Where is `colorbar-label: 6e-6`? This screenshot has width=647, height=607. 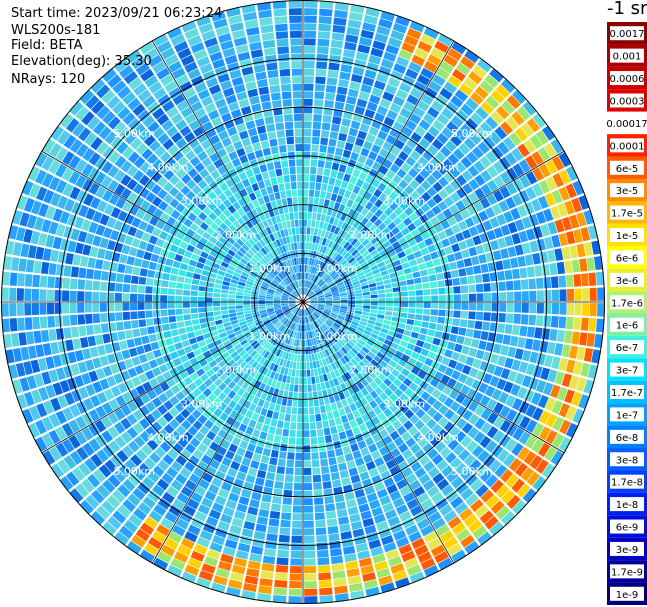 colorbar-label: 6e-6 is located at coordinates (627, 258).